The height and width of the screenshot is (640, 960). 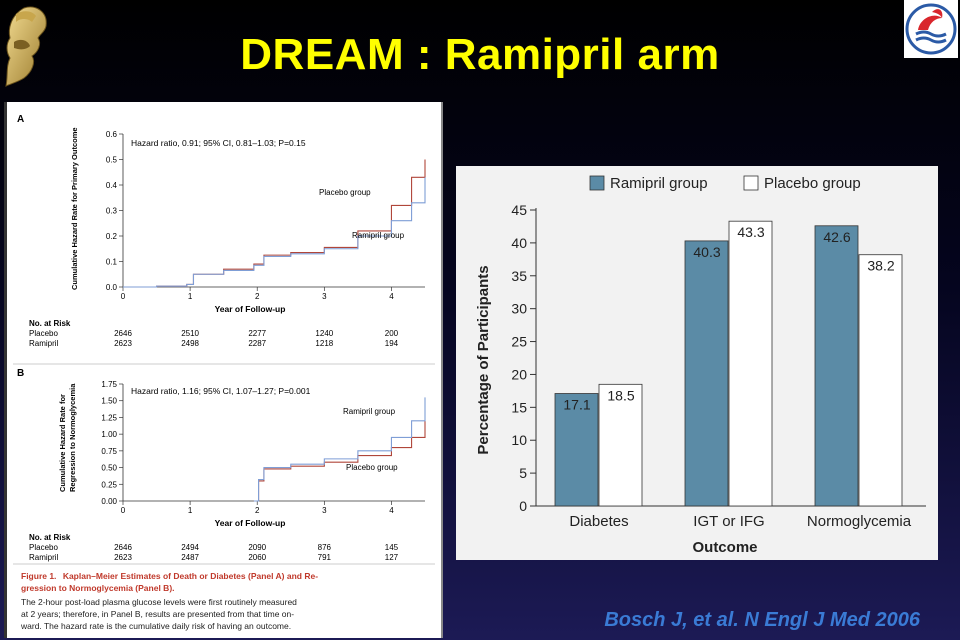 What do you see at coordinates (109, 501) in the screenshot?
I see `y-tick-label: 0.00` at bounding box center [109, 501].